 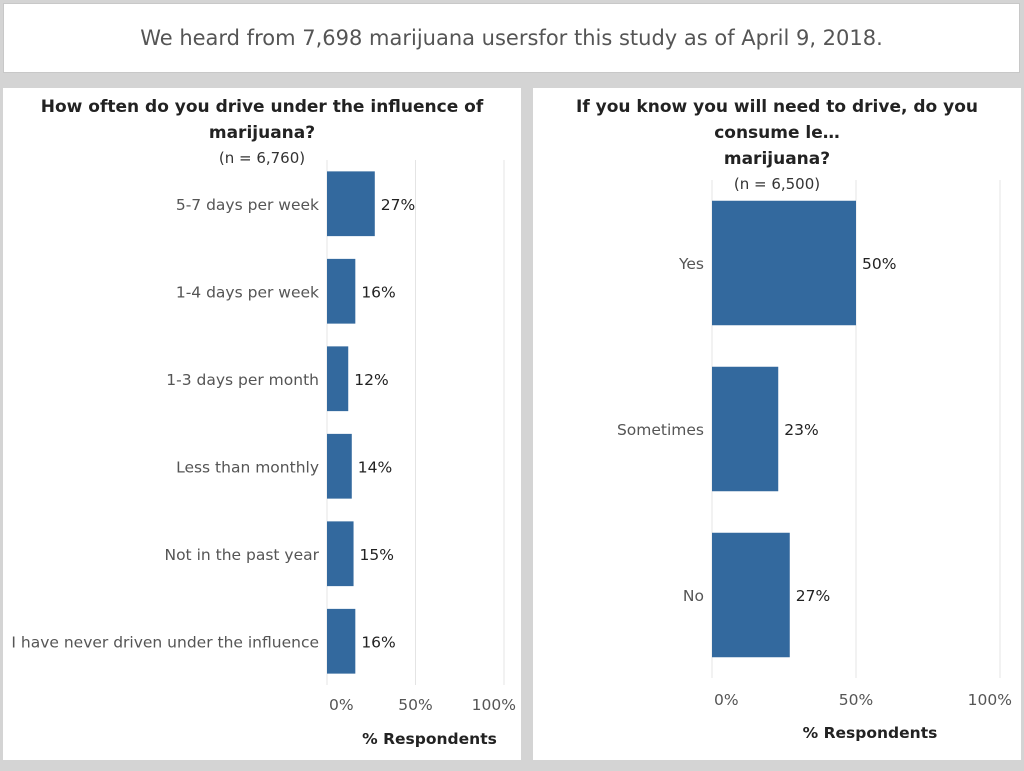 What do you see at coordinates (693, 596) in the screenshot?
I see `right-category-label: No` at bounding box center [693, 596].